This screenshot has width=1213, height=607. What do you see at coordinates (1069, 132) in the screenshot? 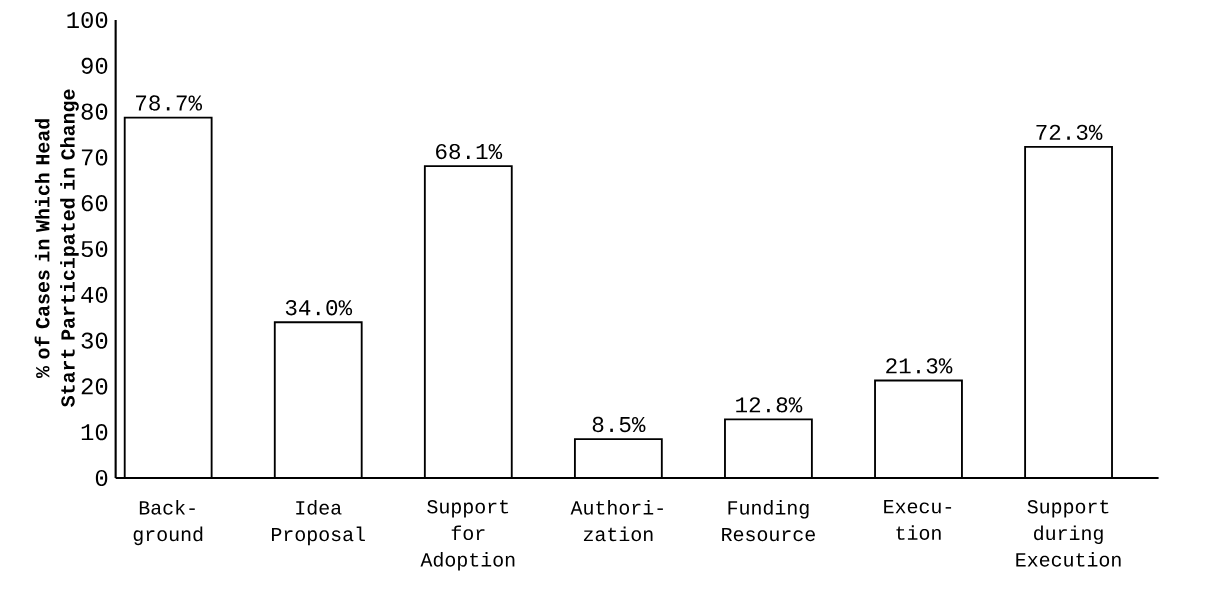
I see `data-label: 72.3%` at bounding box center [1069, 132].